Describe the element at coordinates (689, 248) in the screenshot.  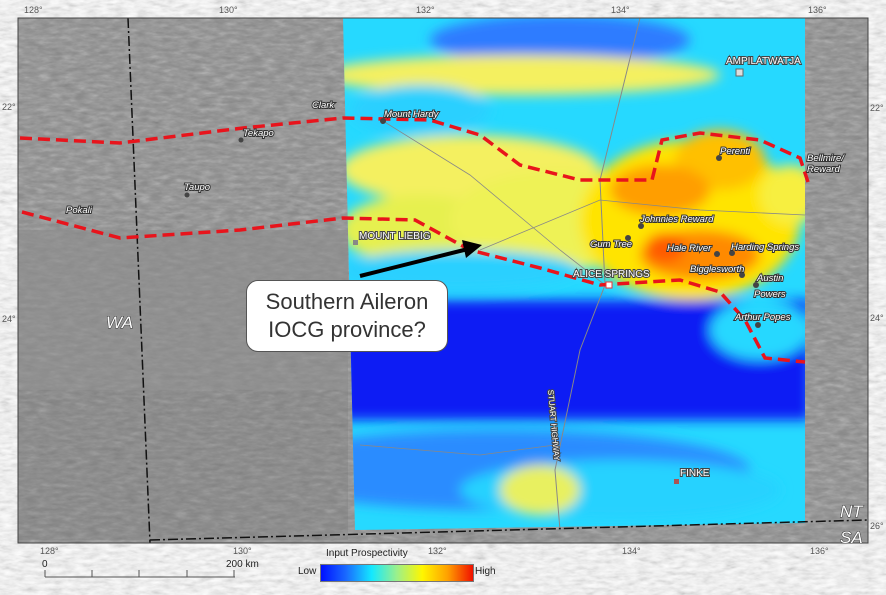
I see `prospect-label: Hale River` at that location.